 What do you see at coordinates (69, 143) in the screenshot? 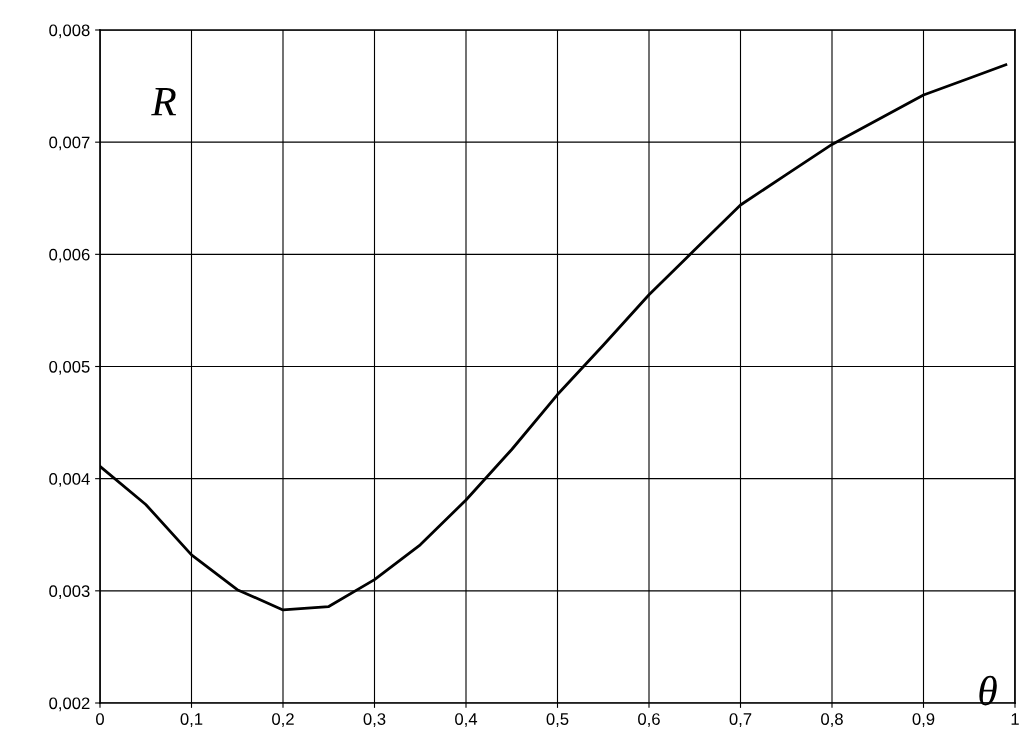
I see `y-tick-label: 0,007` at bounding box center [69, 143].